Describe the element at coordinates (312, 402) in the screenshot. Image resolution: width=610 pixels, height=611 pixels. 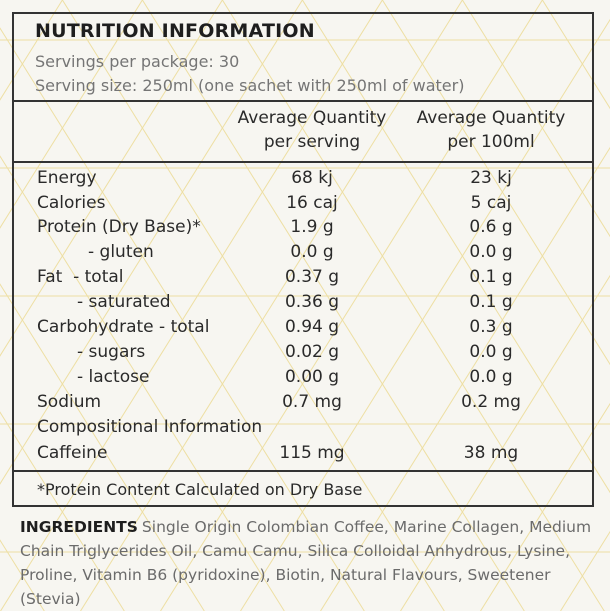
I see `value-per-serving: 0.7 mg` at that location.